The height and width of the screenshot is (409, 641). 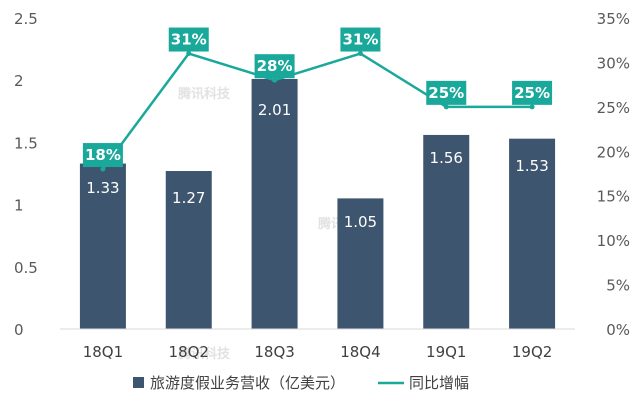 What do you see at coordinates (531, 166) in the screenshot?
I see `bar-value-label: 1.53` at bounding box center [531, 166].